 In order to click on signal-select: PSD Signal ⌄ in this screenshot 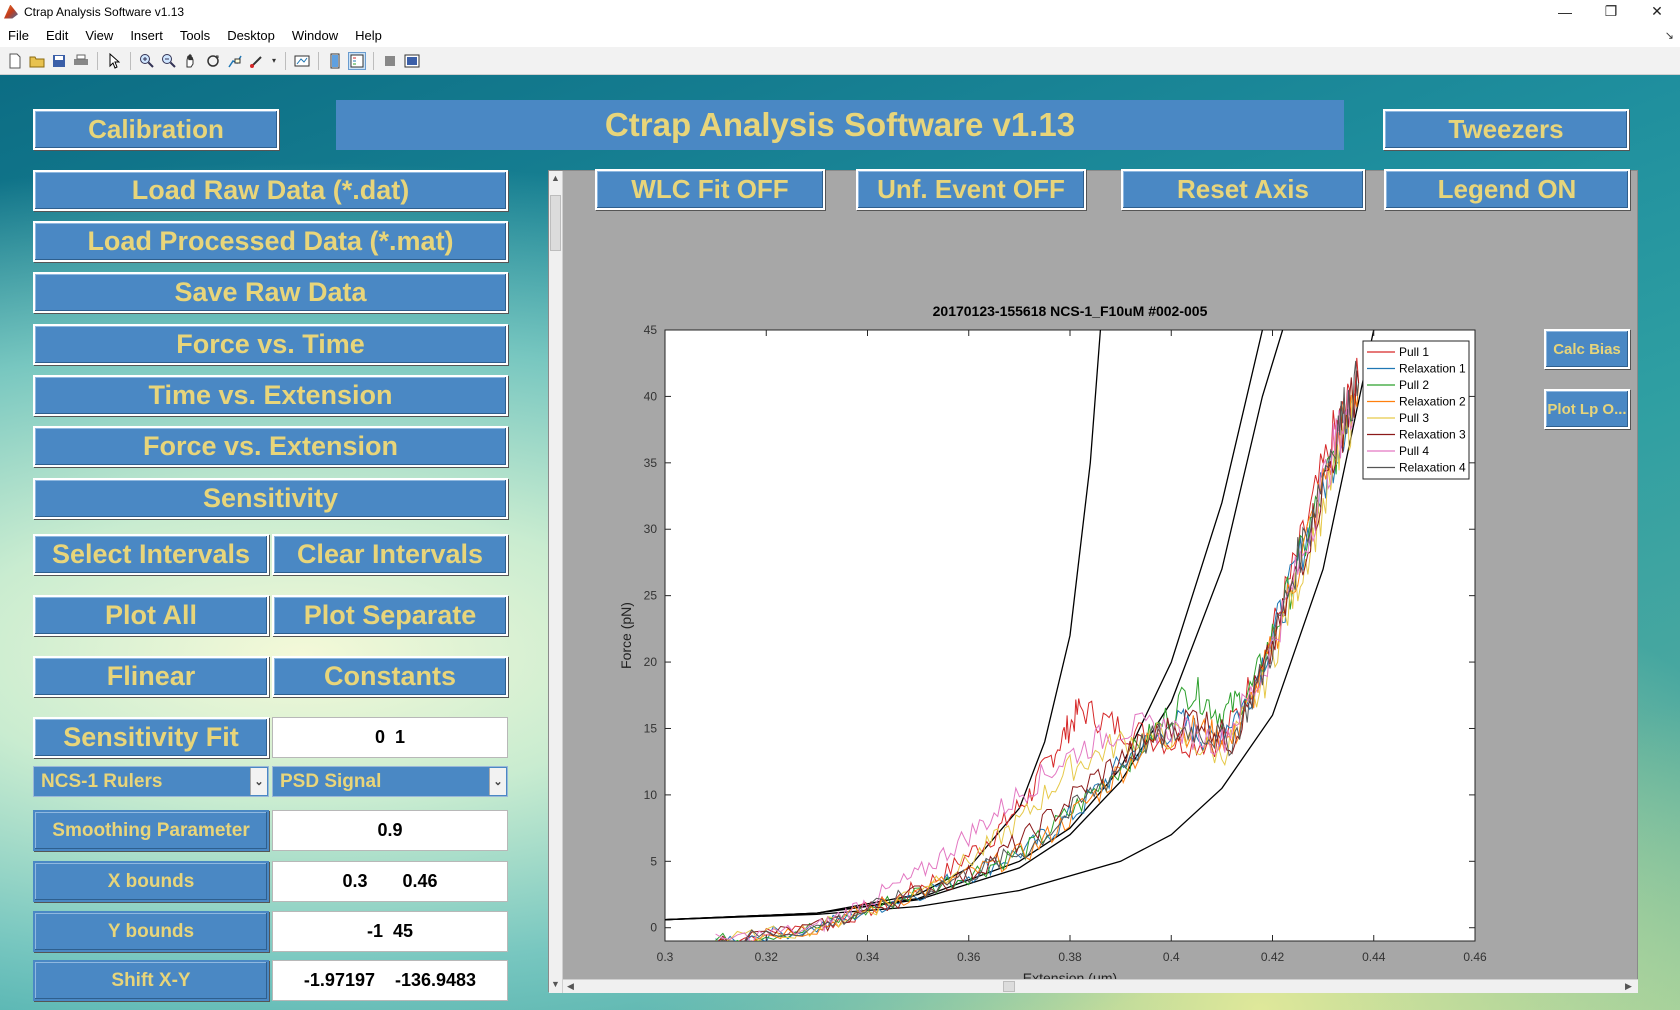, I will do `click(390, 781)`.